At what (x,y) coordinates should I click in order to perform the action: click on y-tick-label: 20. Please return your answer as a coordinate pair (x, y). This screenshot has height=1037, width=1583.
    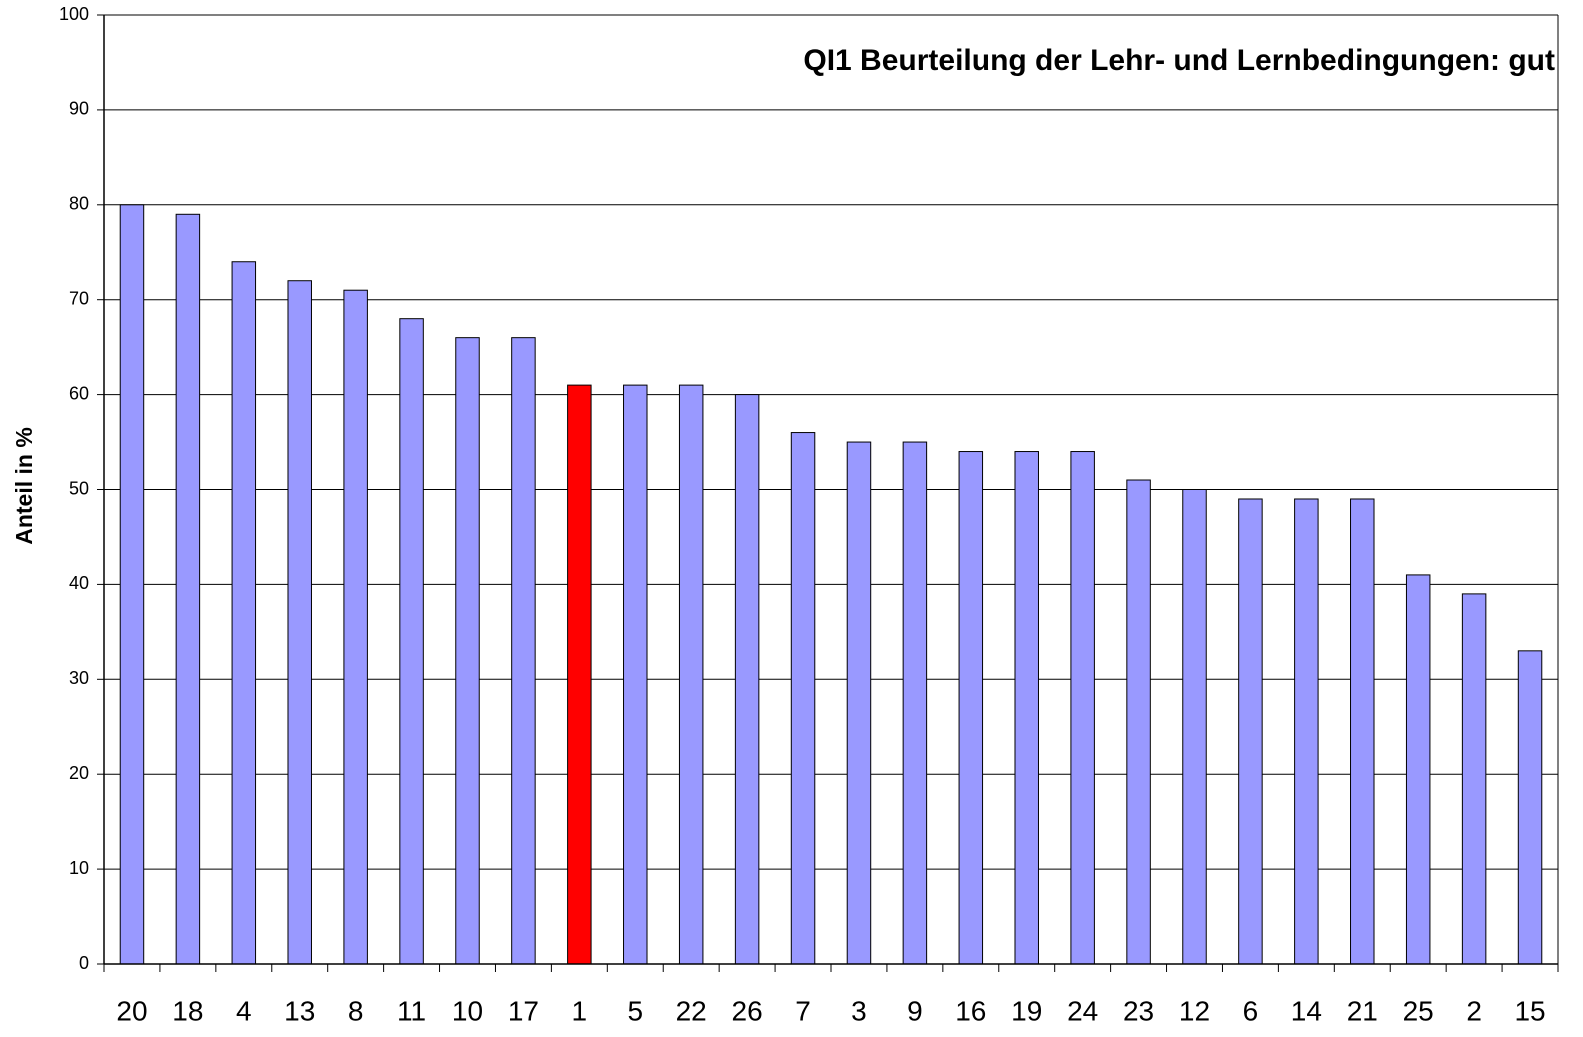
    Looking at the image, I should click on (79, 773).